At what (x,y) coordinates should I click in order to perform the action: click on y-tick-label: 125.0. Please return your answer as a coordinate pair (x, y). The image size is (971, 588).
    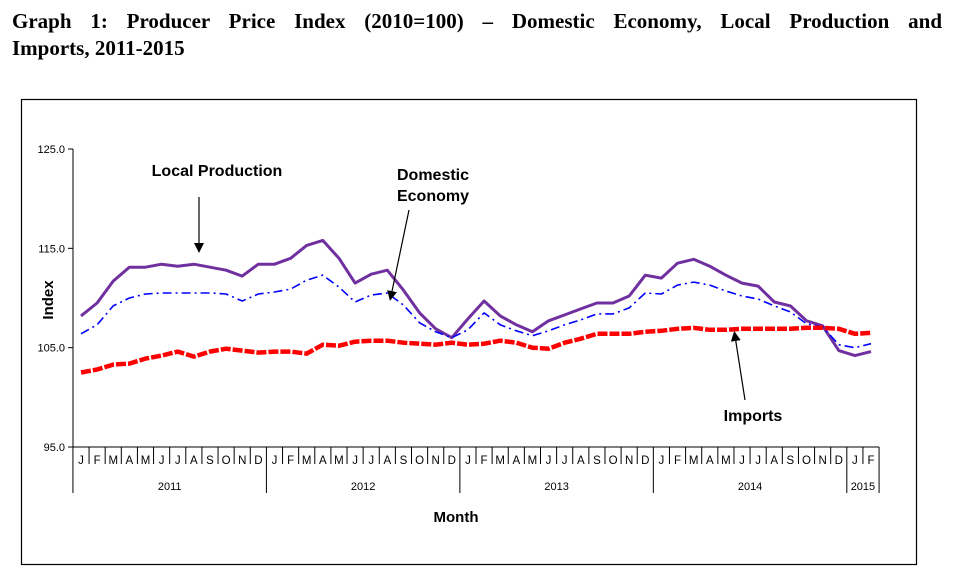
    Looking at the image, I should click on (51, 150).